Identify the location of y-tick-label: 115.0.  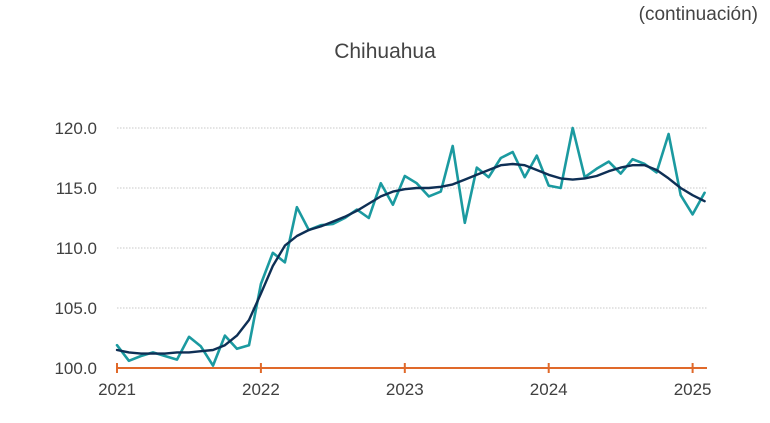
(76, 188).